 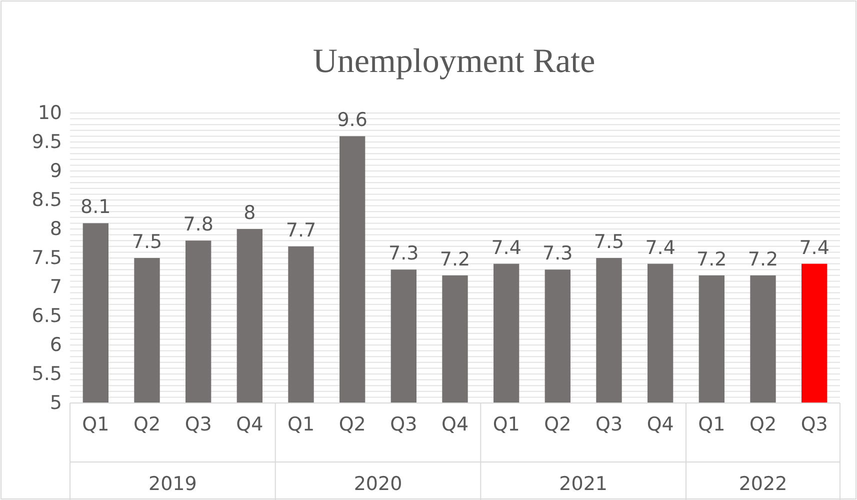 What do you see at coordinates (47, 200) in the screenshot?
I see `y-tick-label: 8.5` at bounding box center [47, 200].